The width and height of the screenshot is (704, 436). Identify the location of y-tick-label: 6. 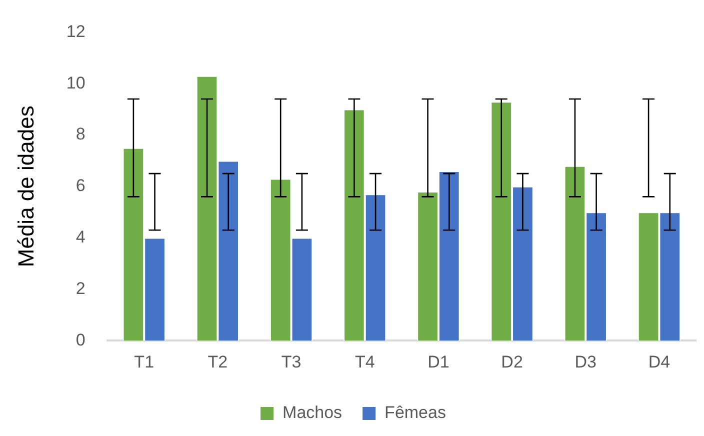
(81, 186).